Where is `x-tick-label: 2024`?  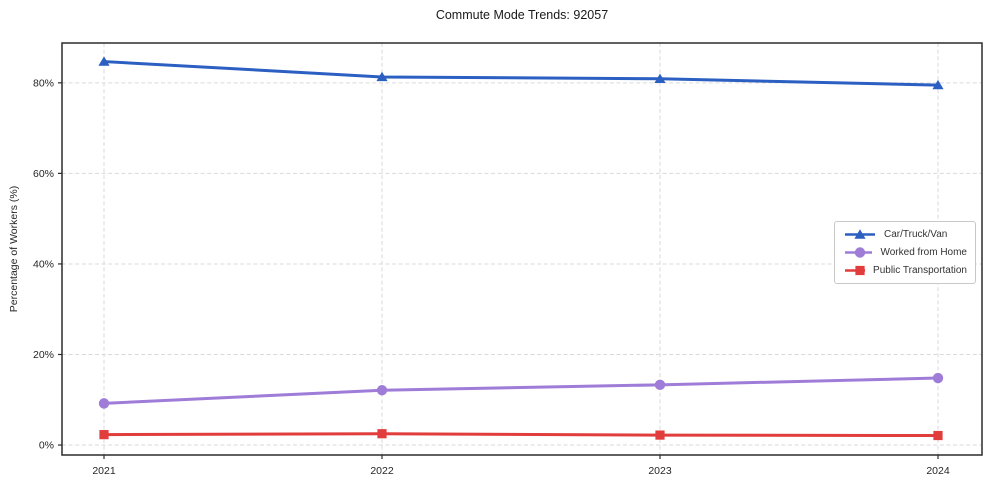 x-tick-label: 2024 is located at coordinates (938, 471).